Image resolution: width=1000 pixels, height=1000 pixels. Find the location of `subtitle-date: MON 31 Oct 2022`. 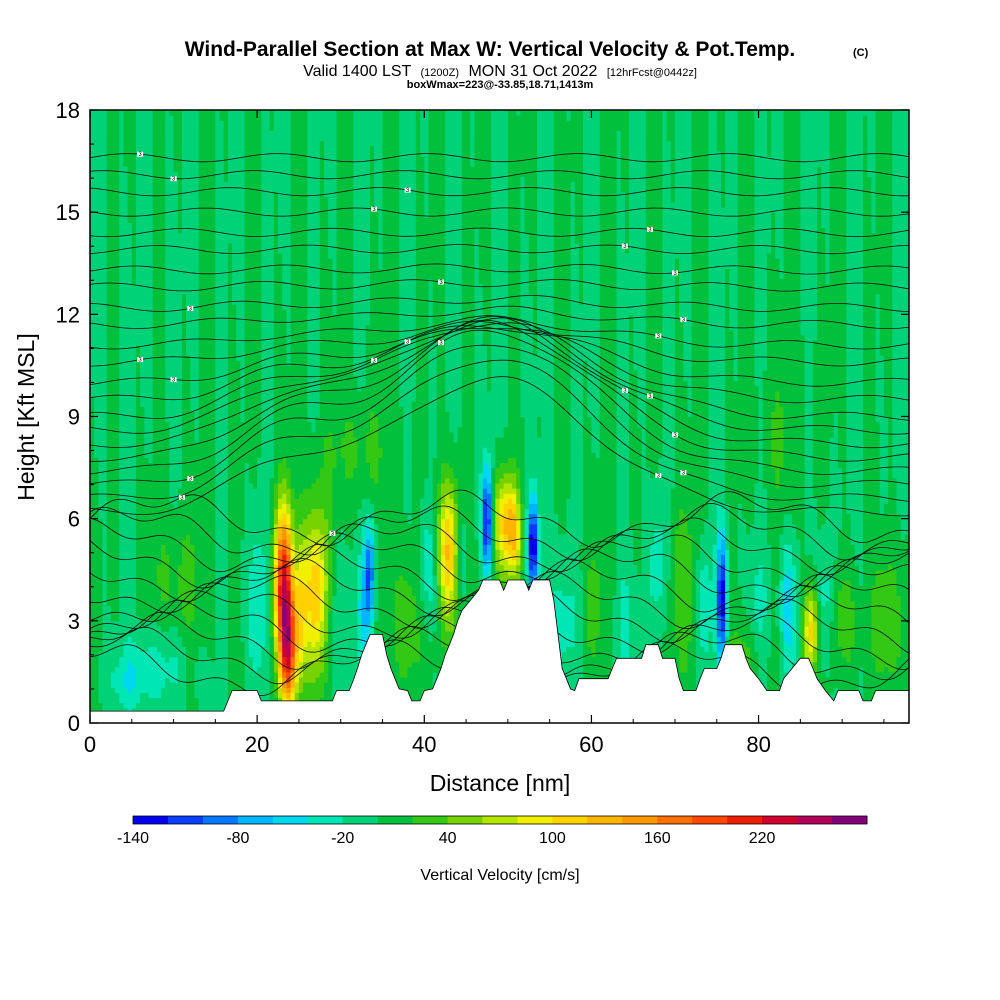

subtitle-date: MON 31 Oct 2022 is located at coordinates (532, 71).